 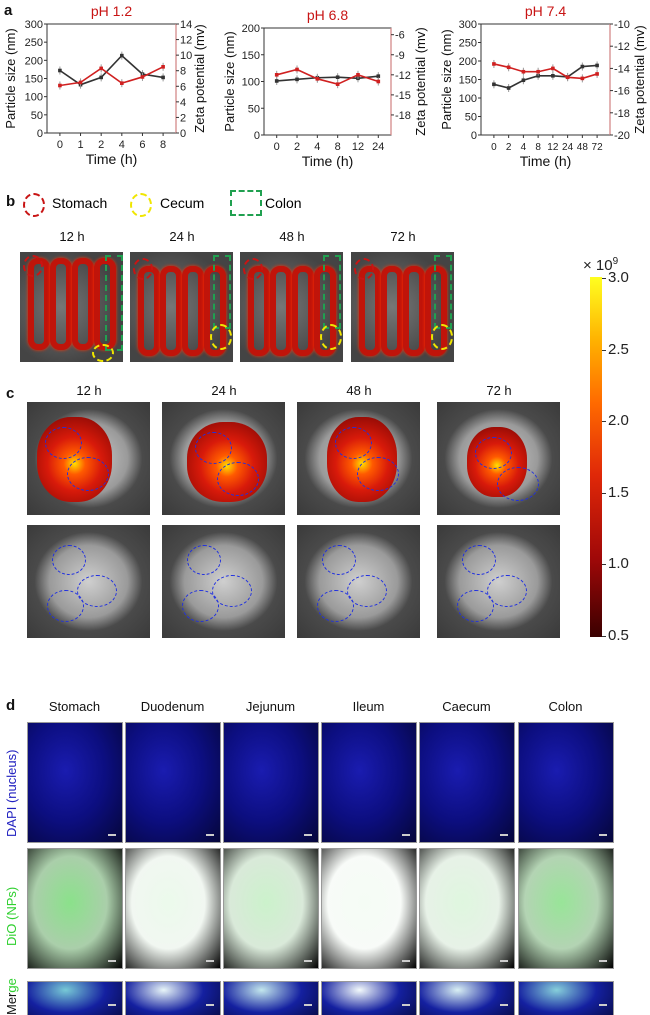 What do you see at coordinates (403, 76) in the screenshot?
I see `y2-tick-label: -12` at bounding box center [403, 76].